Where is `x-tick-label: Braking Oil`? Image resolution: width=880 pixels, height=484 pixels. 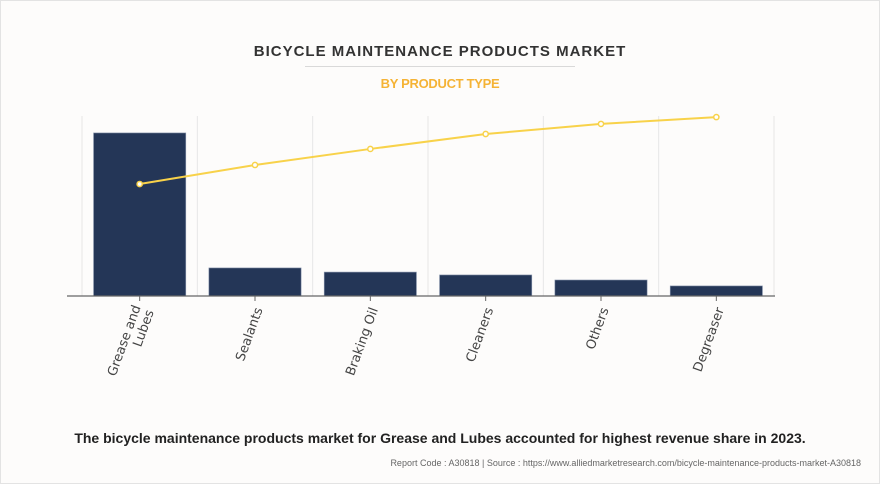
x-tick-label: Braking Oil is located at coordinates (362, 342).